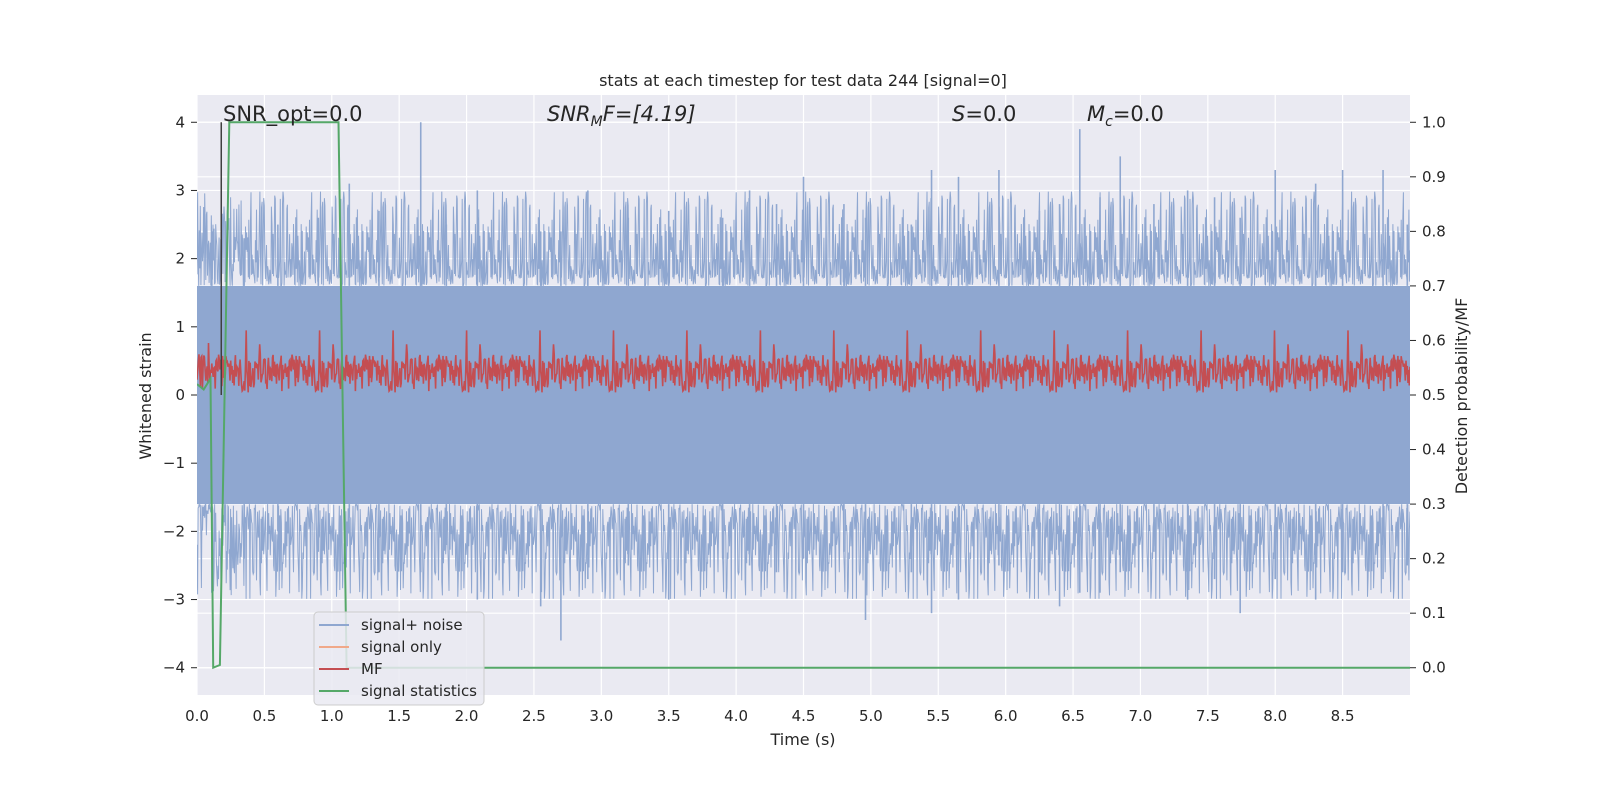 The image size is (1600, 800). What do you see at coordinates (174, 531) in the screenshot?
I see `y-tick-label-left: −2` at bounding box center [174, 531].